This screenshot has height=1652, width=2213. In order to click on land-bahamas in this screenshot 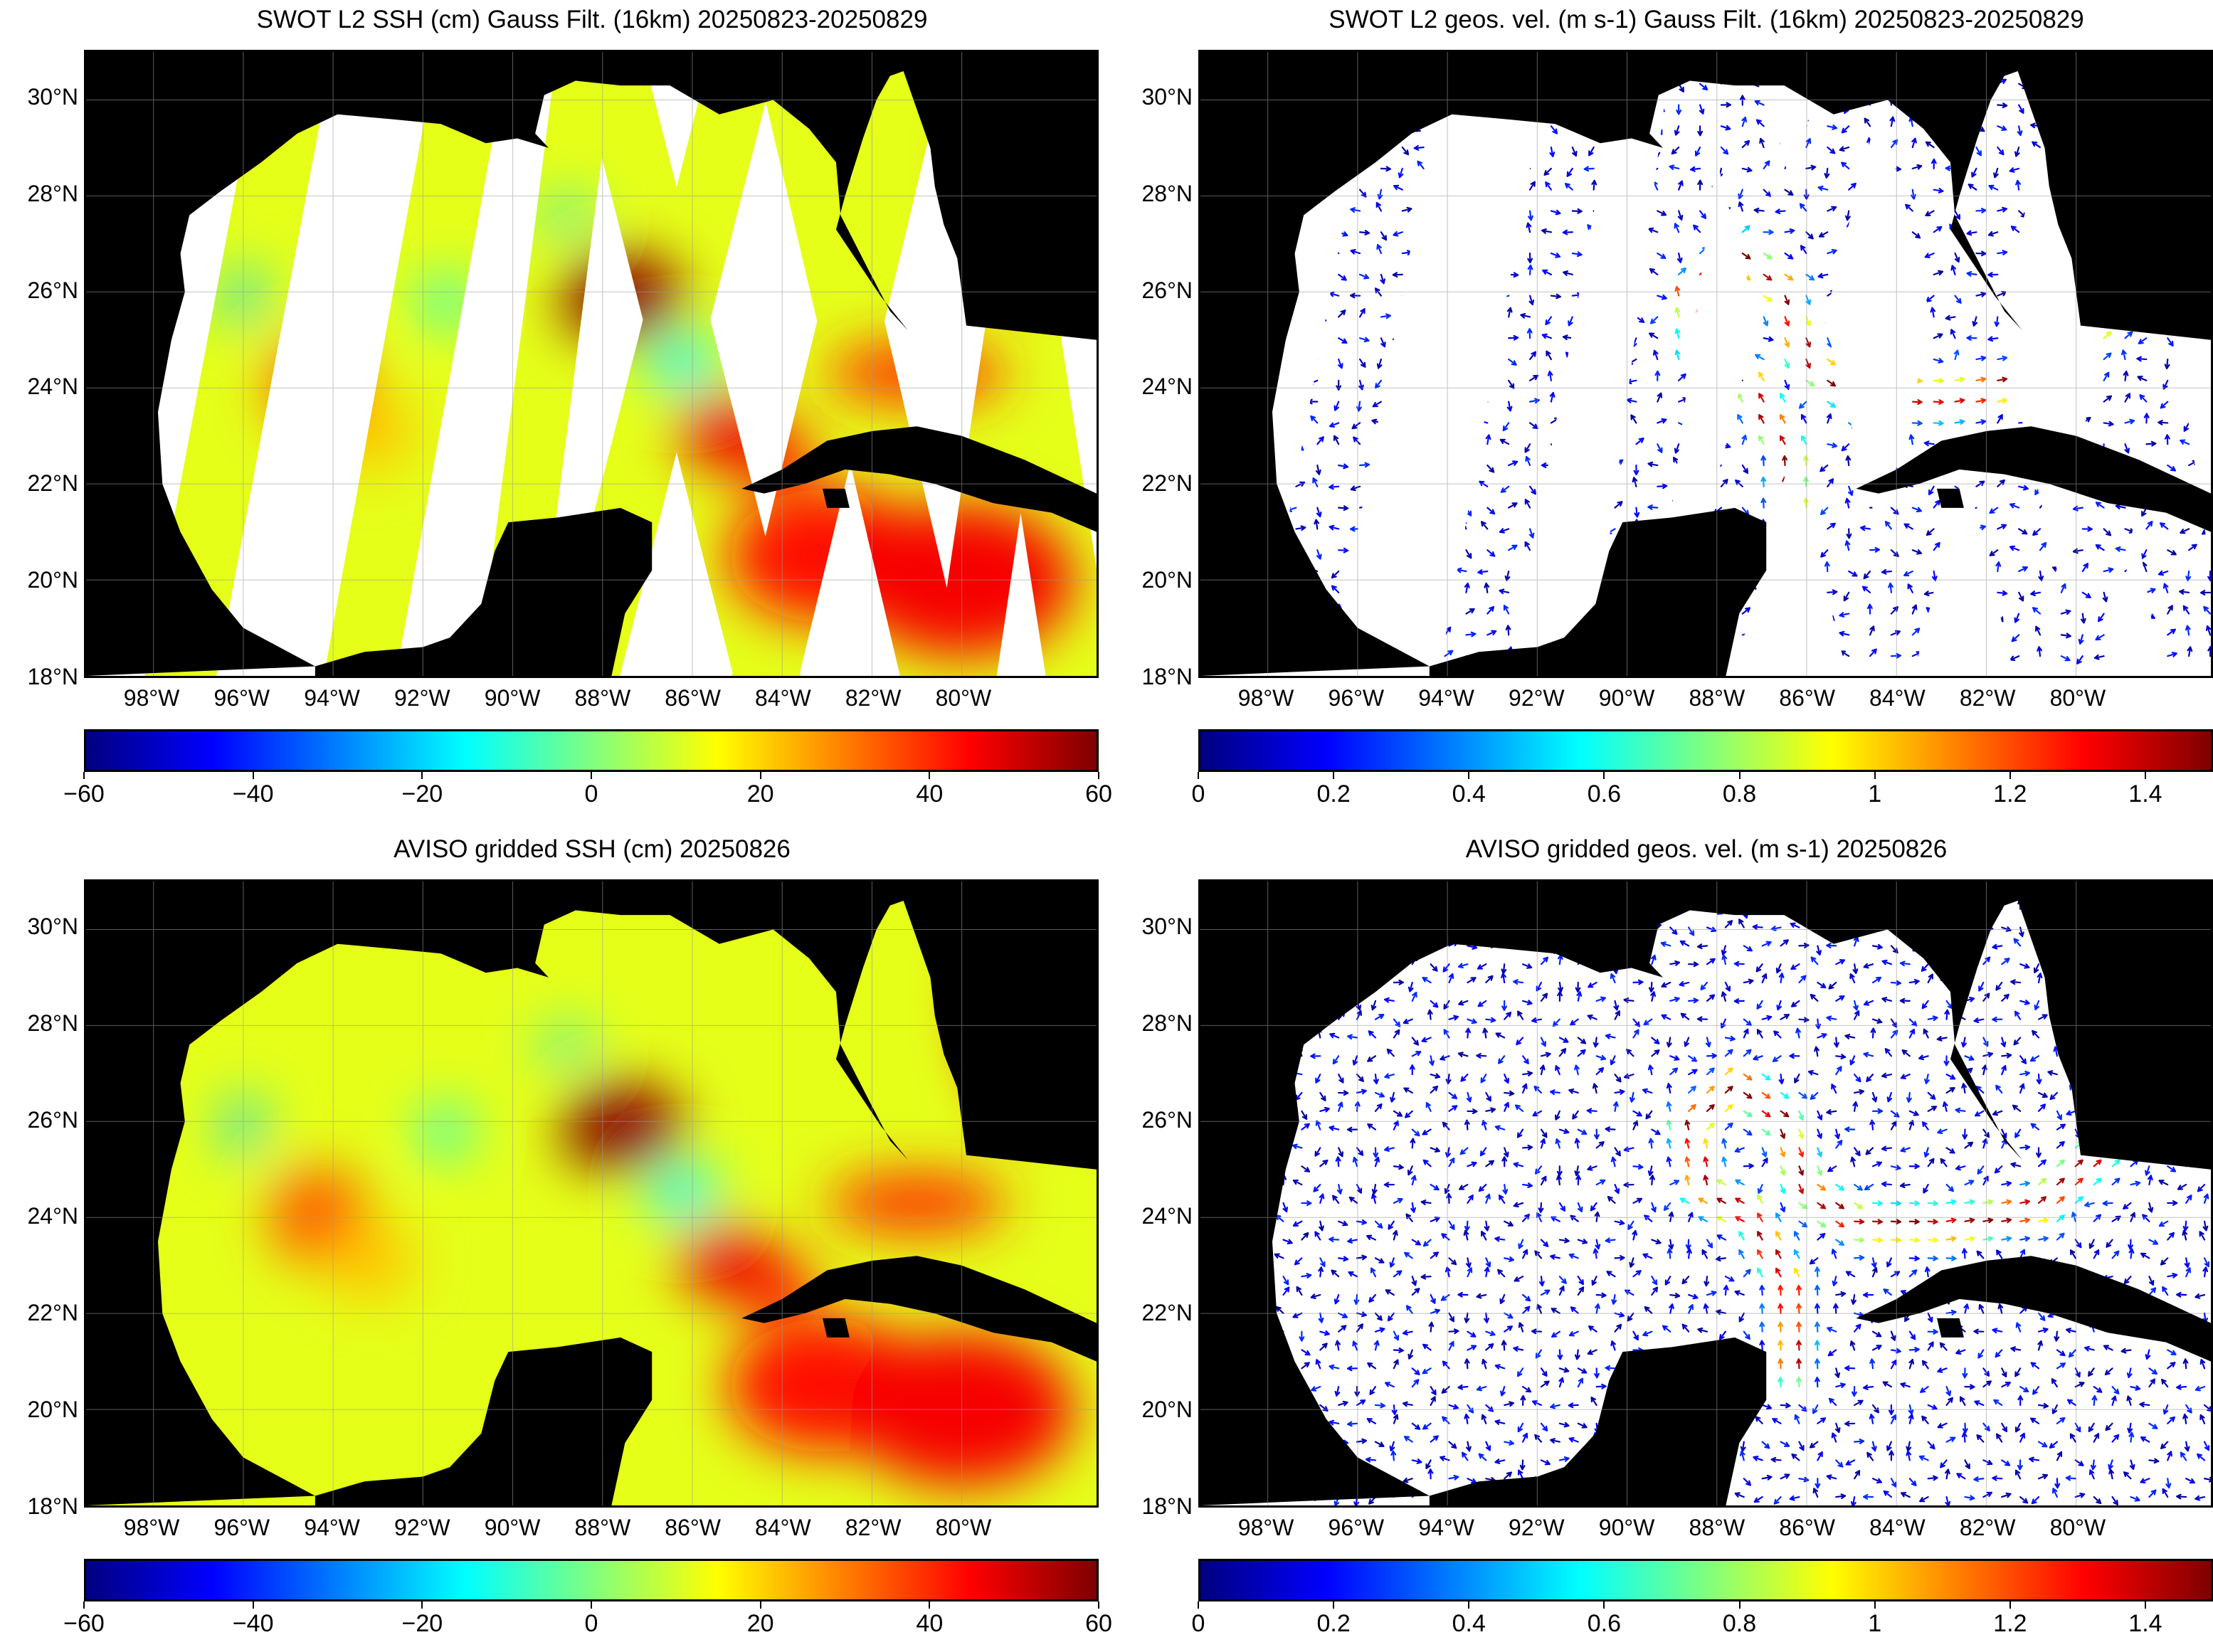, I will do `click(1067, 263)`.